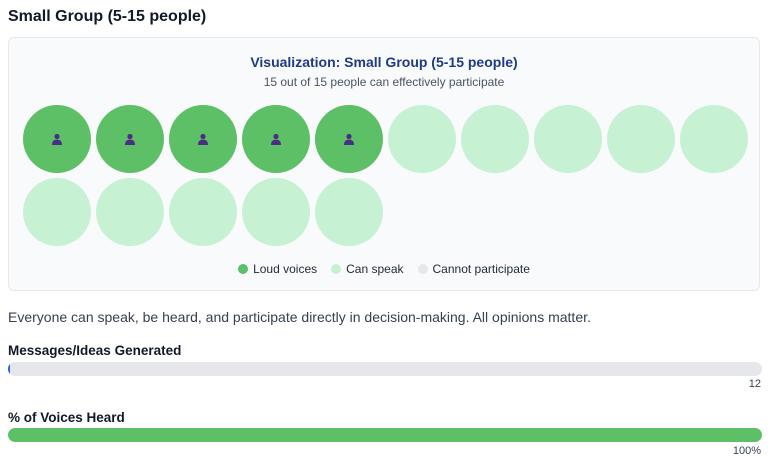 This screenshot has width=768, height=467. Describe the element at coordinates (107, 16) in the screenshot. I see `section-heading: Small Group (5-15 people)` at that location.